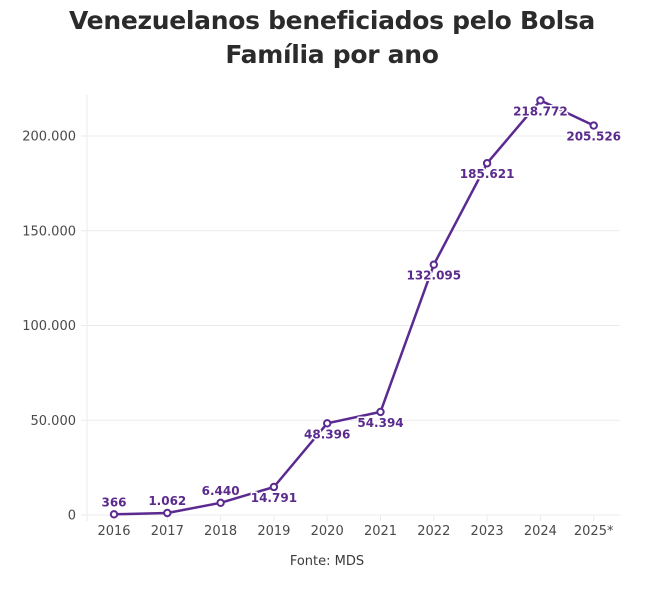  Describe the element at coordinates (49, 137) in the screenshot. I see `y-tick-label: 200.000` at that location.